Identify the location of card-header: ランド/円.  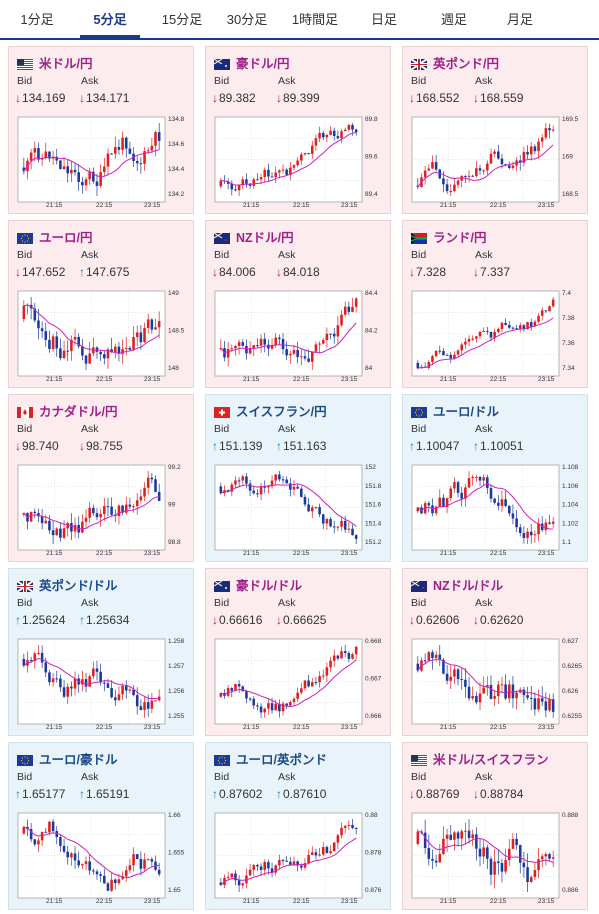
(448, 236).